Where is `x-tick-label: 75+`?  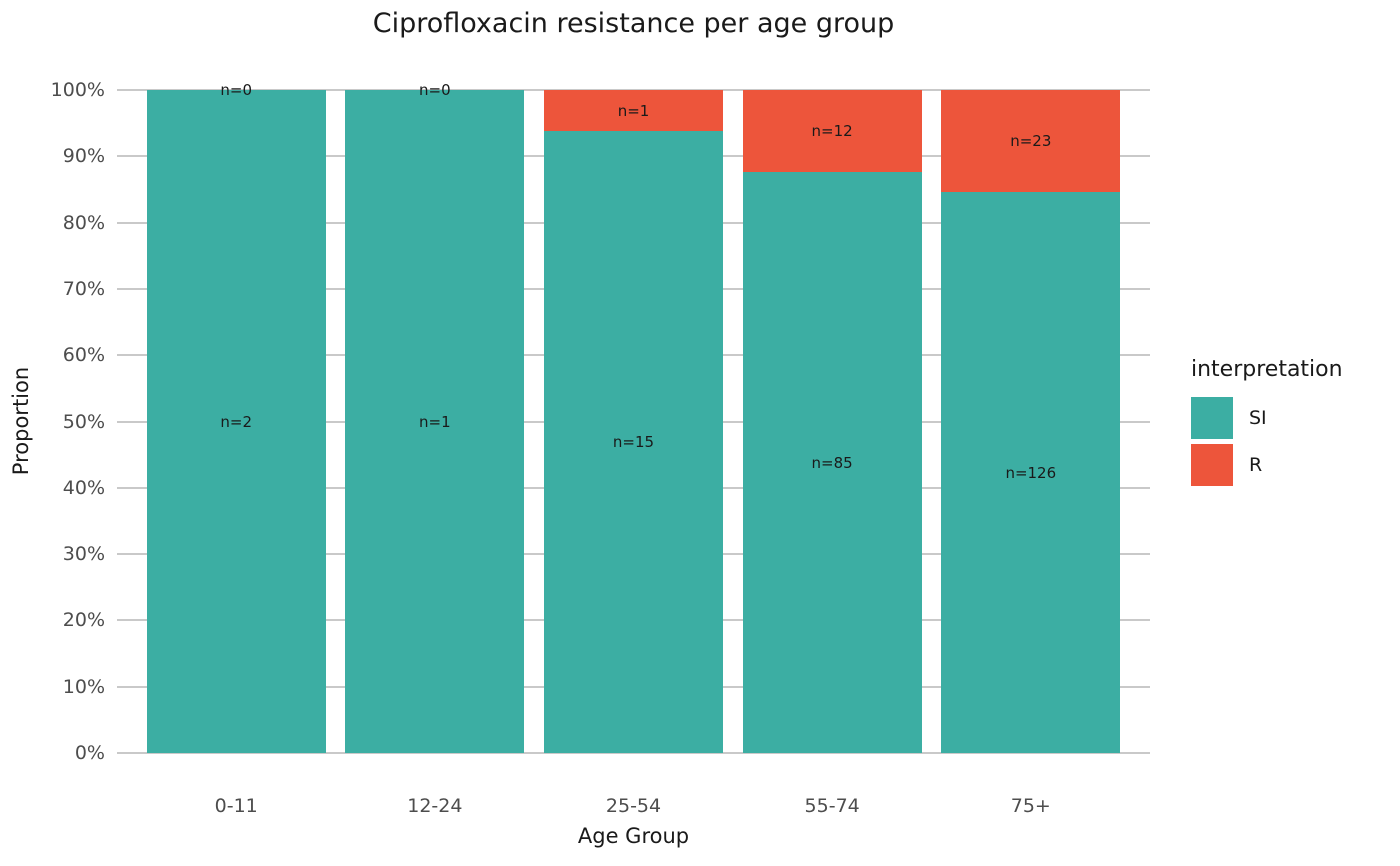 x-tick-label: 75+ is located at coordinates (1030, 806).